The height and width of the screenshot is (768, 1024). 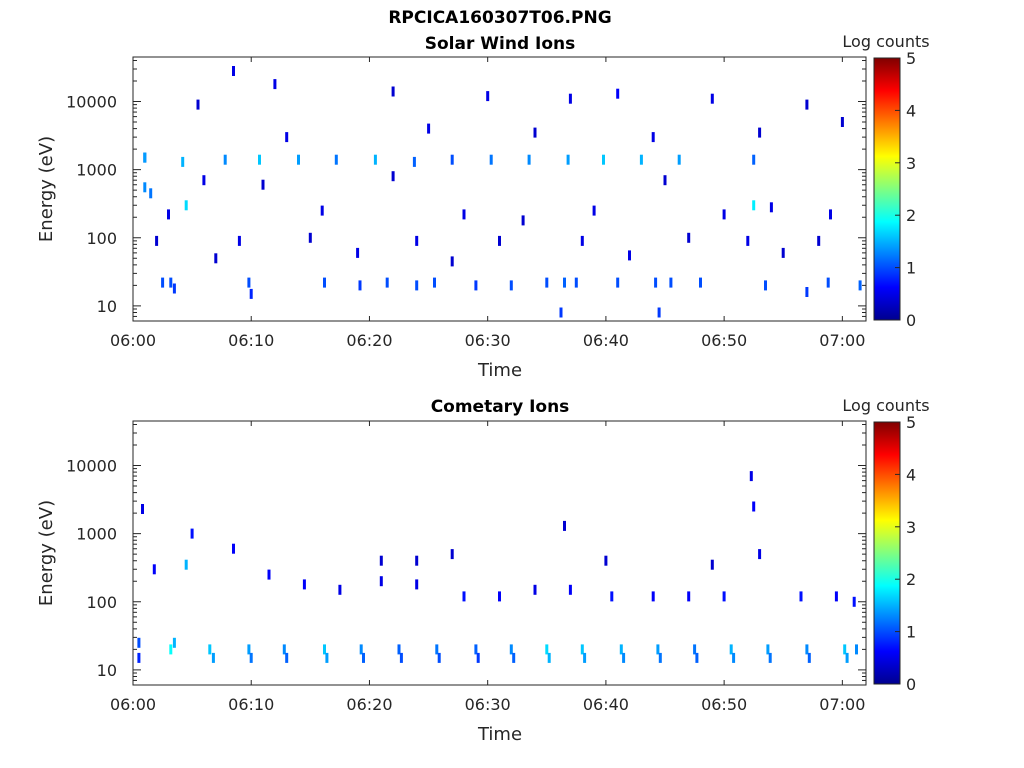 What do you see at coordinates (606, 704) in the screenshot?
I see `x-tick-label: 06:40` at bounding box center [606, 704].